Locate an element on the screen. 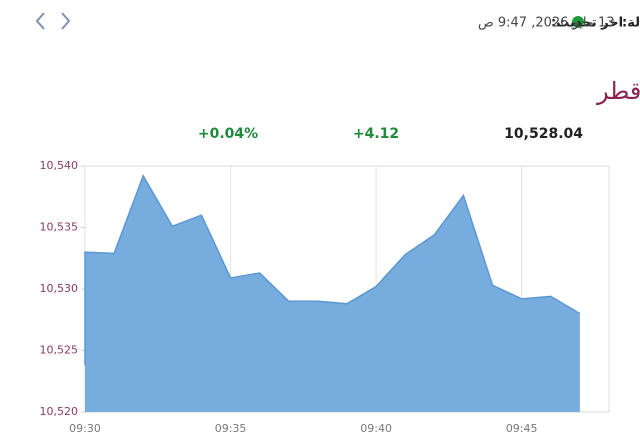  update-time: 13 مايو 2026, 9:47 ص is located at coordinates (546, 23).